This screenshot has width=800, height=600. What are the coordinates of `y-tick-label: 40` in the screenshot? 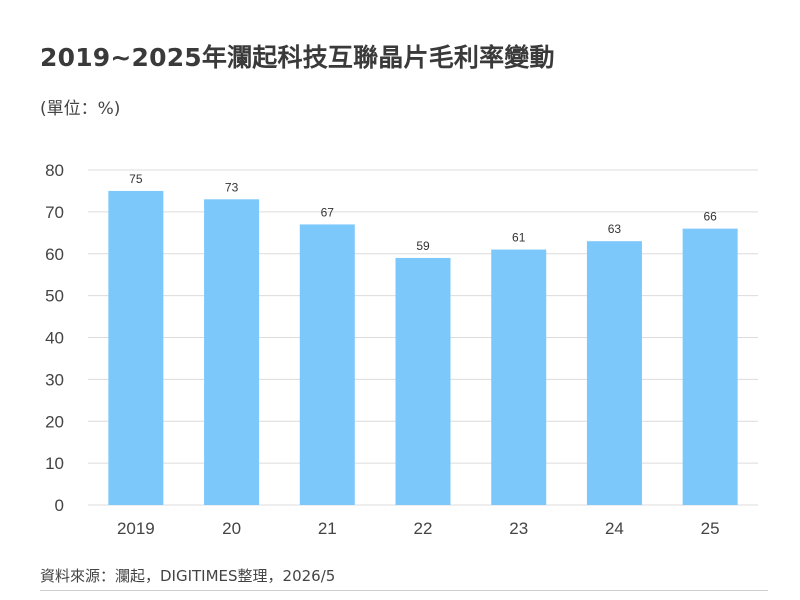 It's located at (54, 338).